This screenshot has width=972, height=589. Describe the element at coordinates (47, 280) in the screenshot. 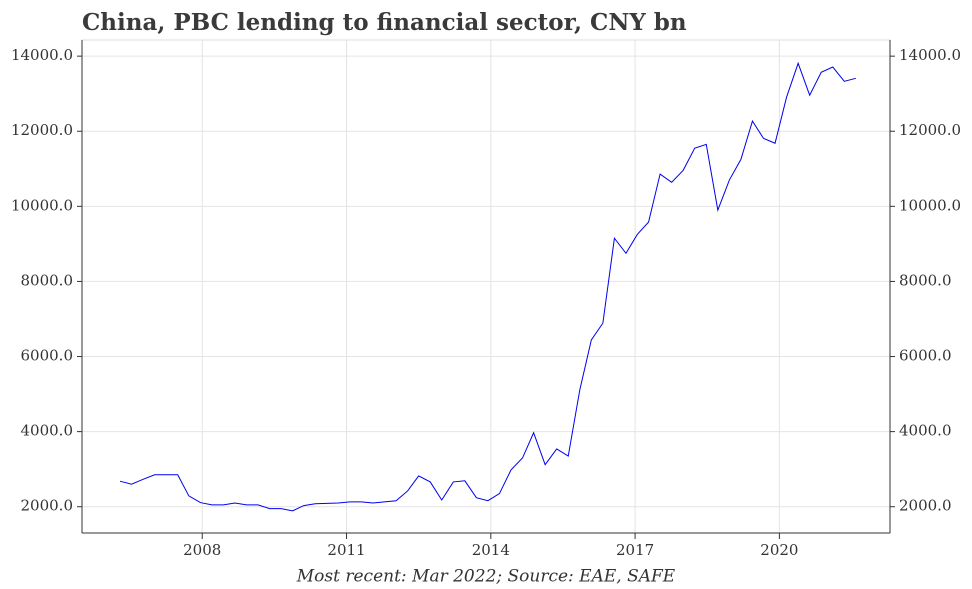

I see `y-tick-label: 8000.0` at that location.